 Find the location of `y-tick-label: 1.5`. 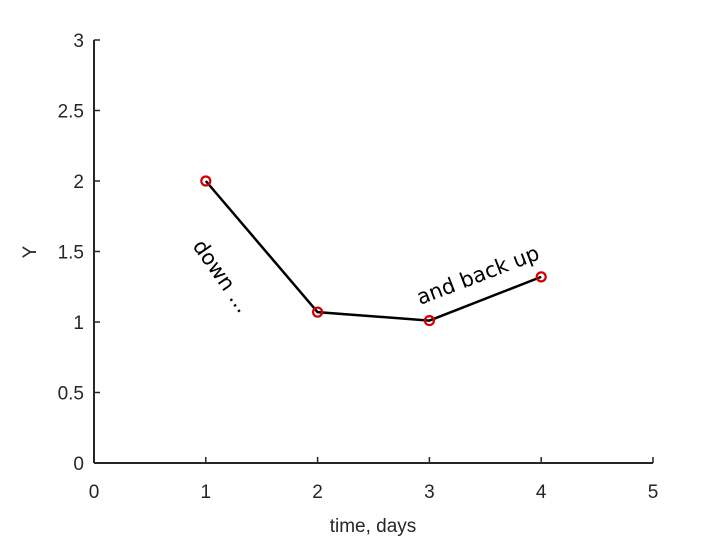

y-tick-label: 1.5 is located at coordinates (71, 253).